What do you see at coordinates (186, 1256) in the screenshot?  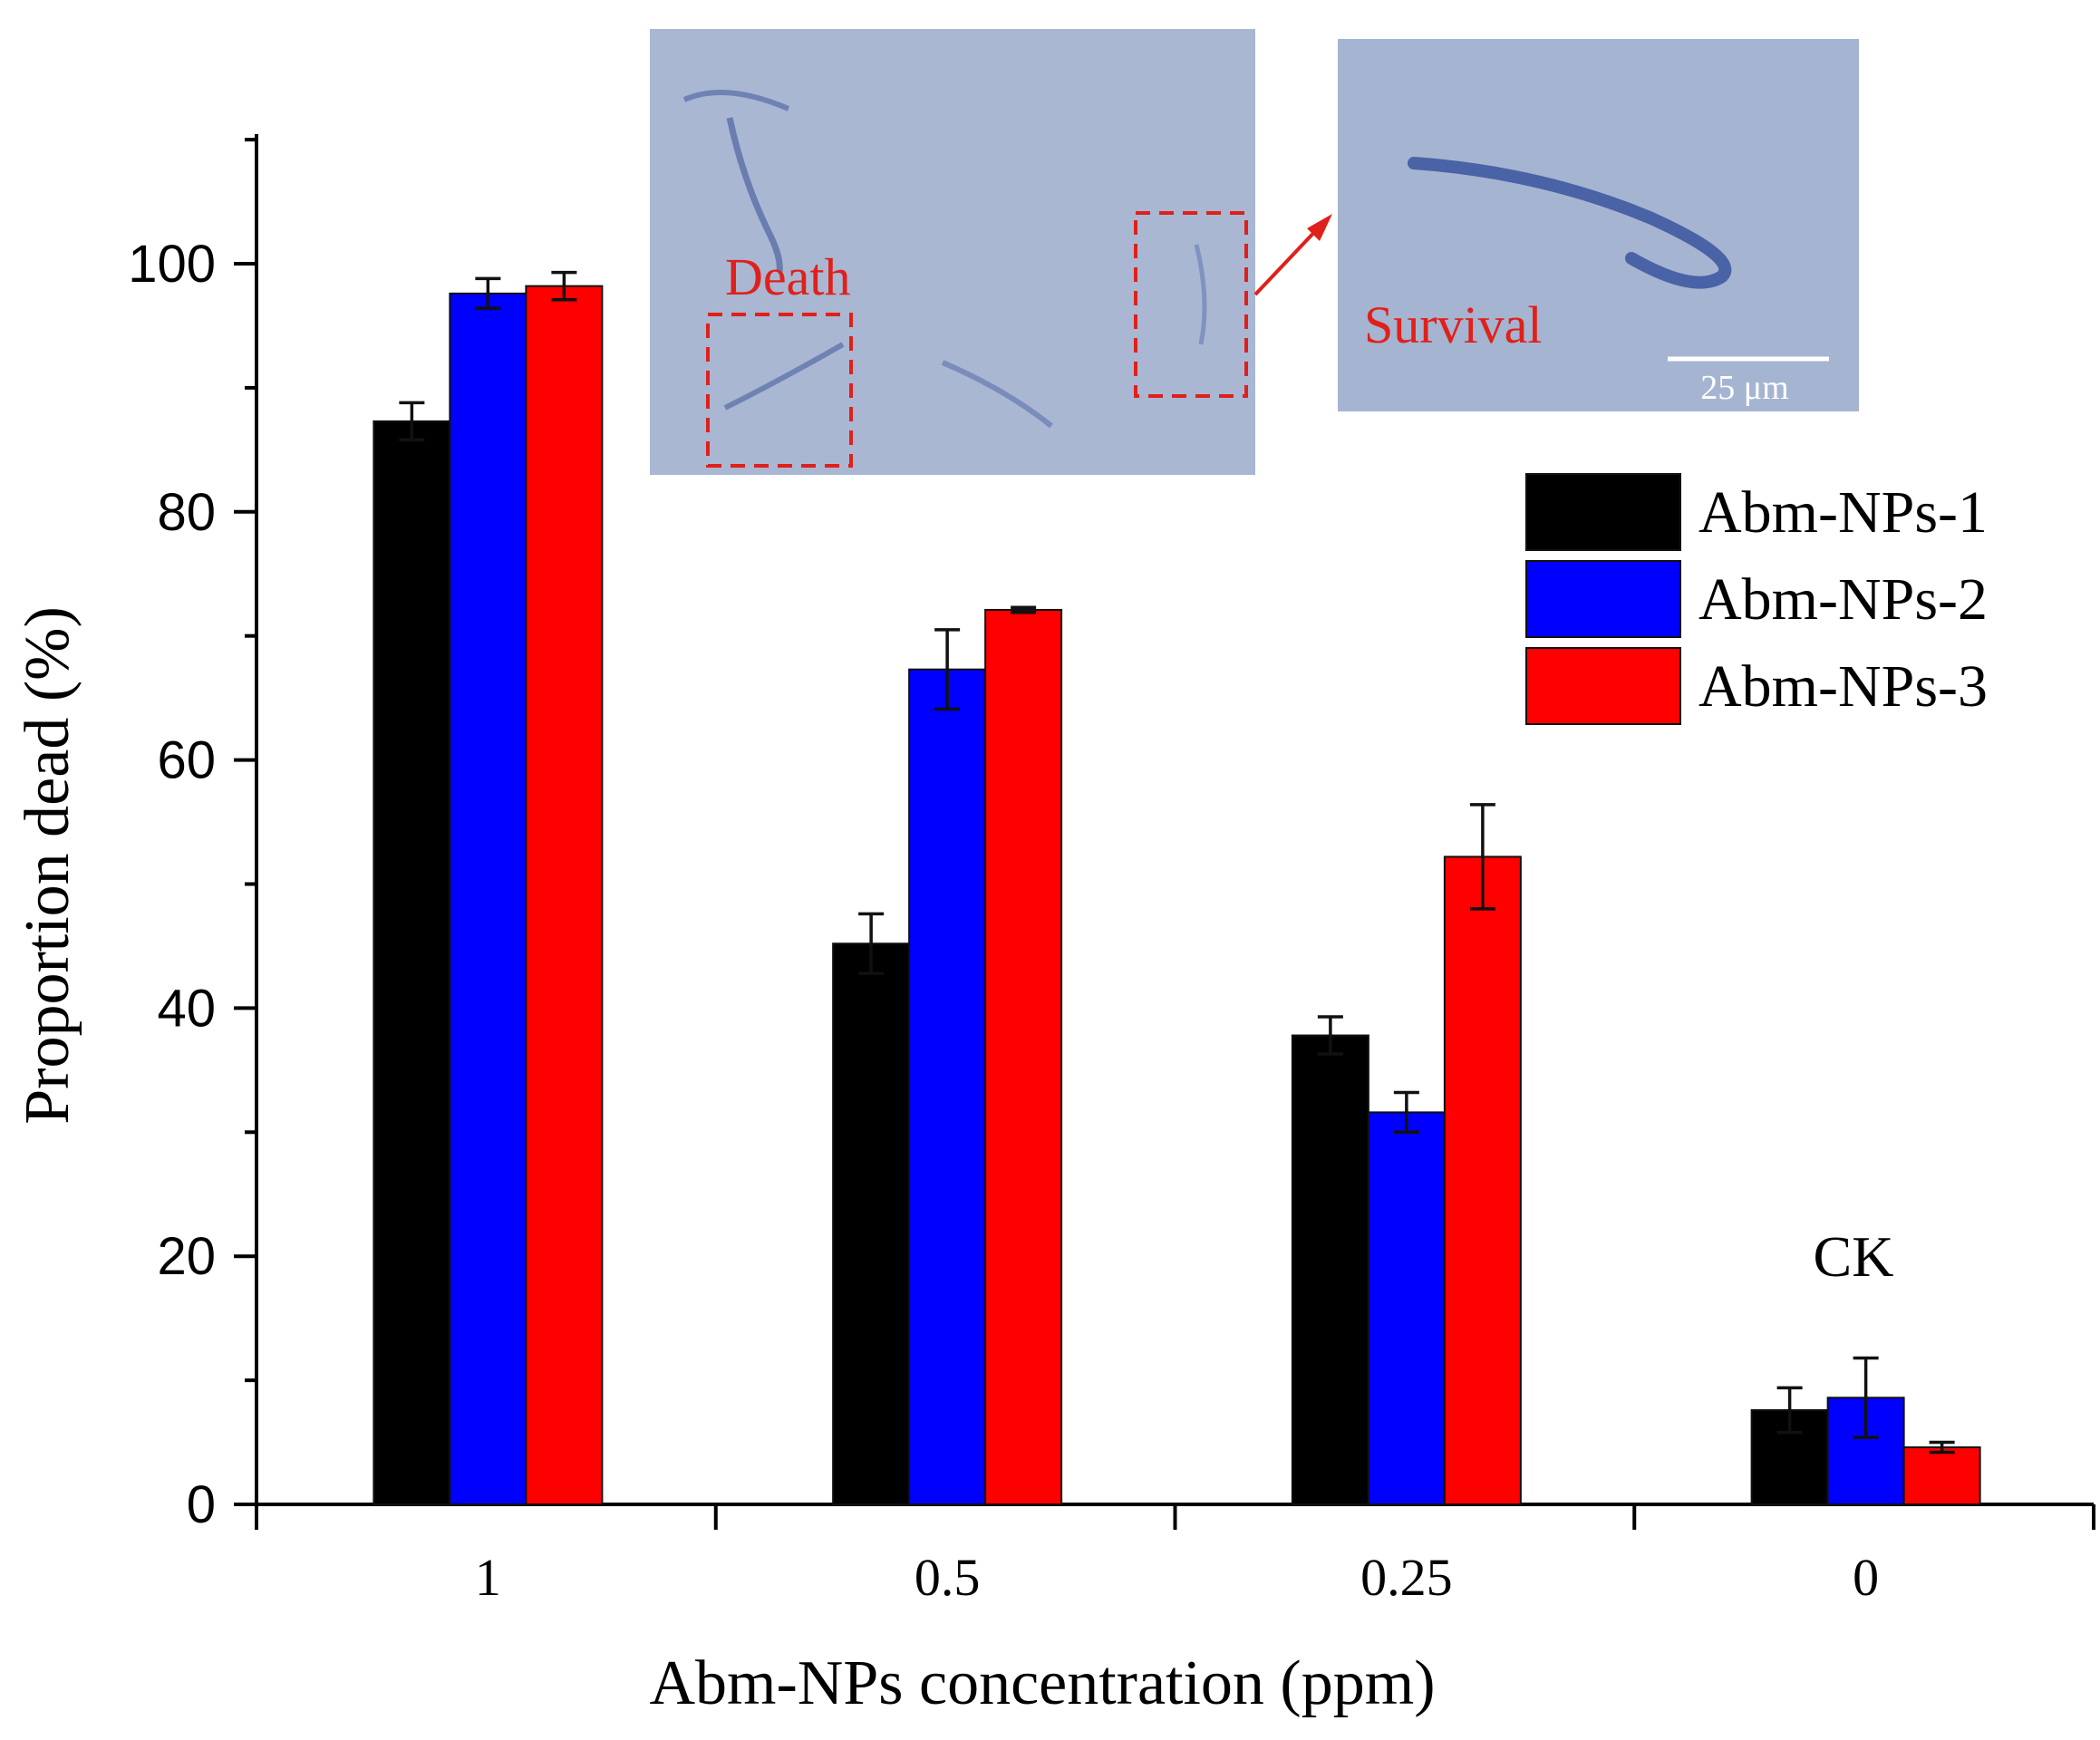 I see `y-tick-label: 20` at bounding box center [186, 1256].